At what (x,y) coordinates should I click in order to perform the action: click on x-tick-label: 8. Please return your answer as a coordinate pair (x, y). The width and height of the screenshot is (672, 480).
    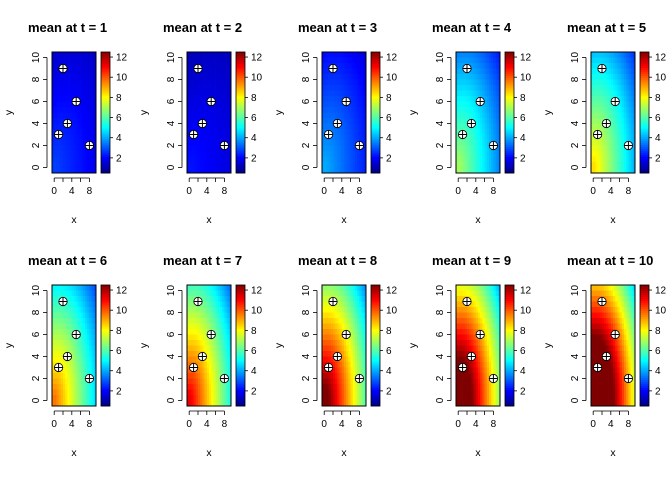
    Looking at the image, I should click on (494, 191).